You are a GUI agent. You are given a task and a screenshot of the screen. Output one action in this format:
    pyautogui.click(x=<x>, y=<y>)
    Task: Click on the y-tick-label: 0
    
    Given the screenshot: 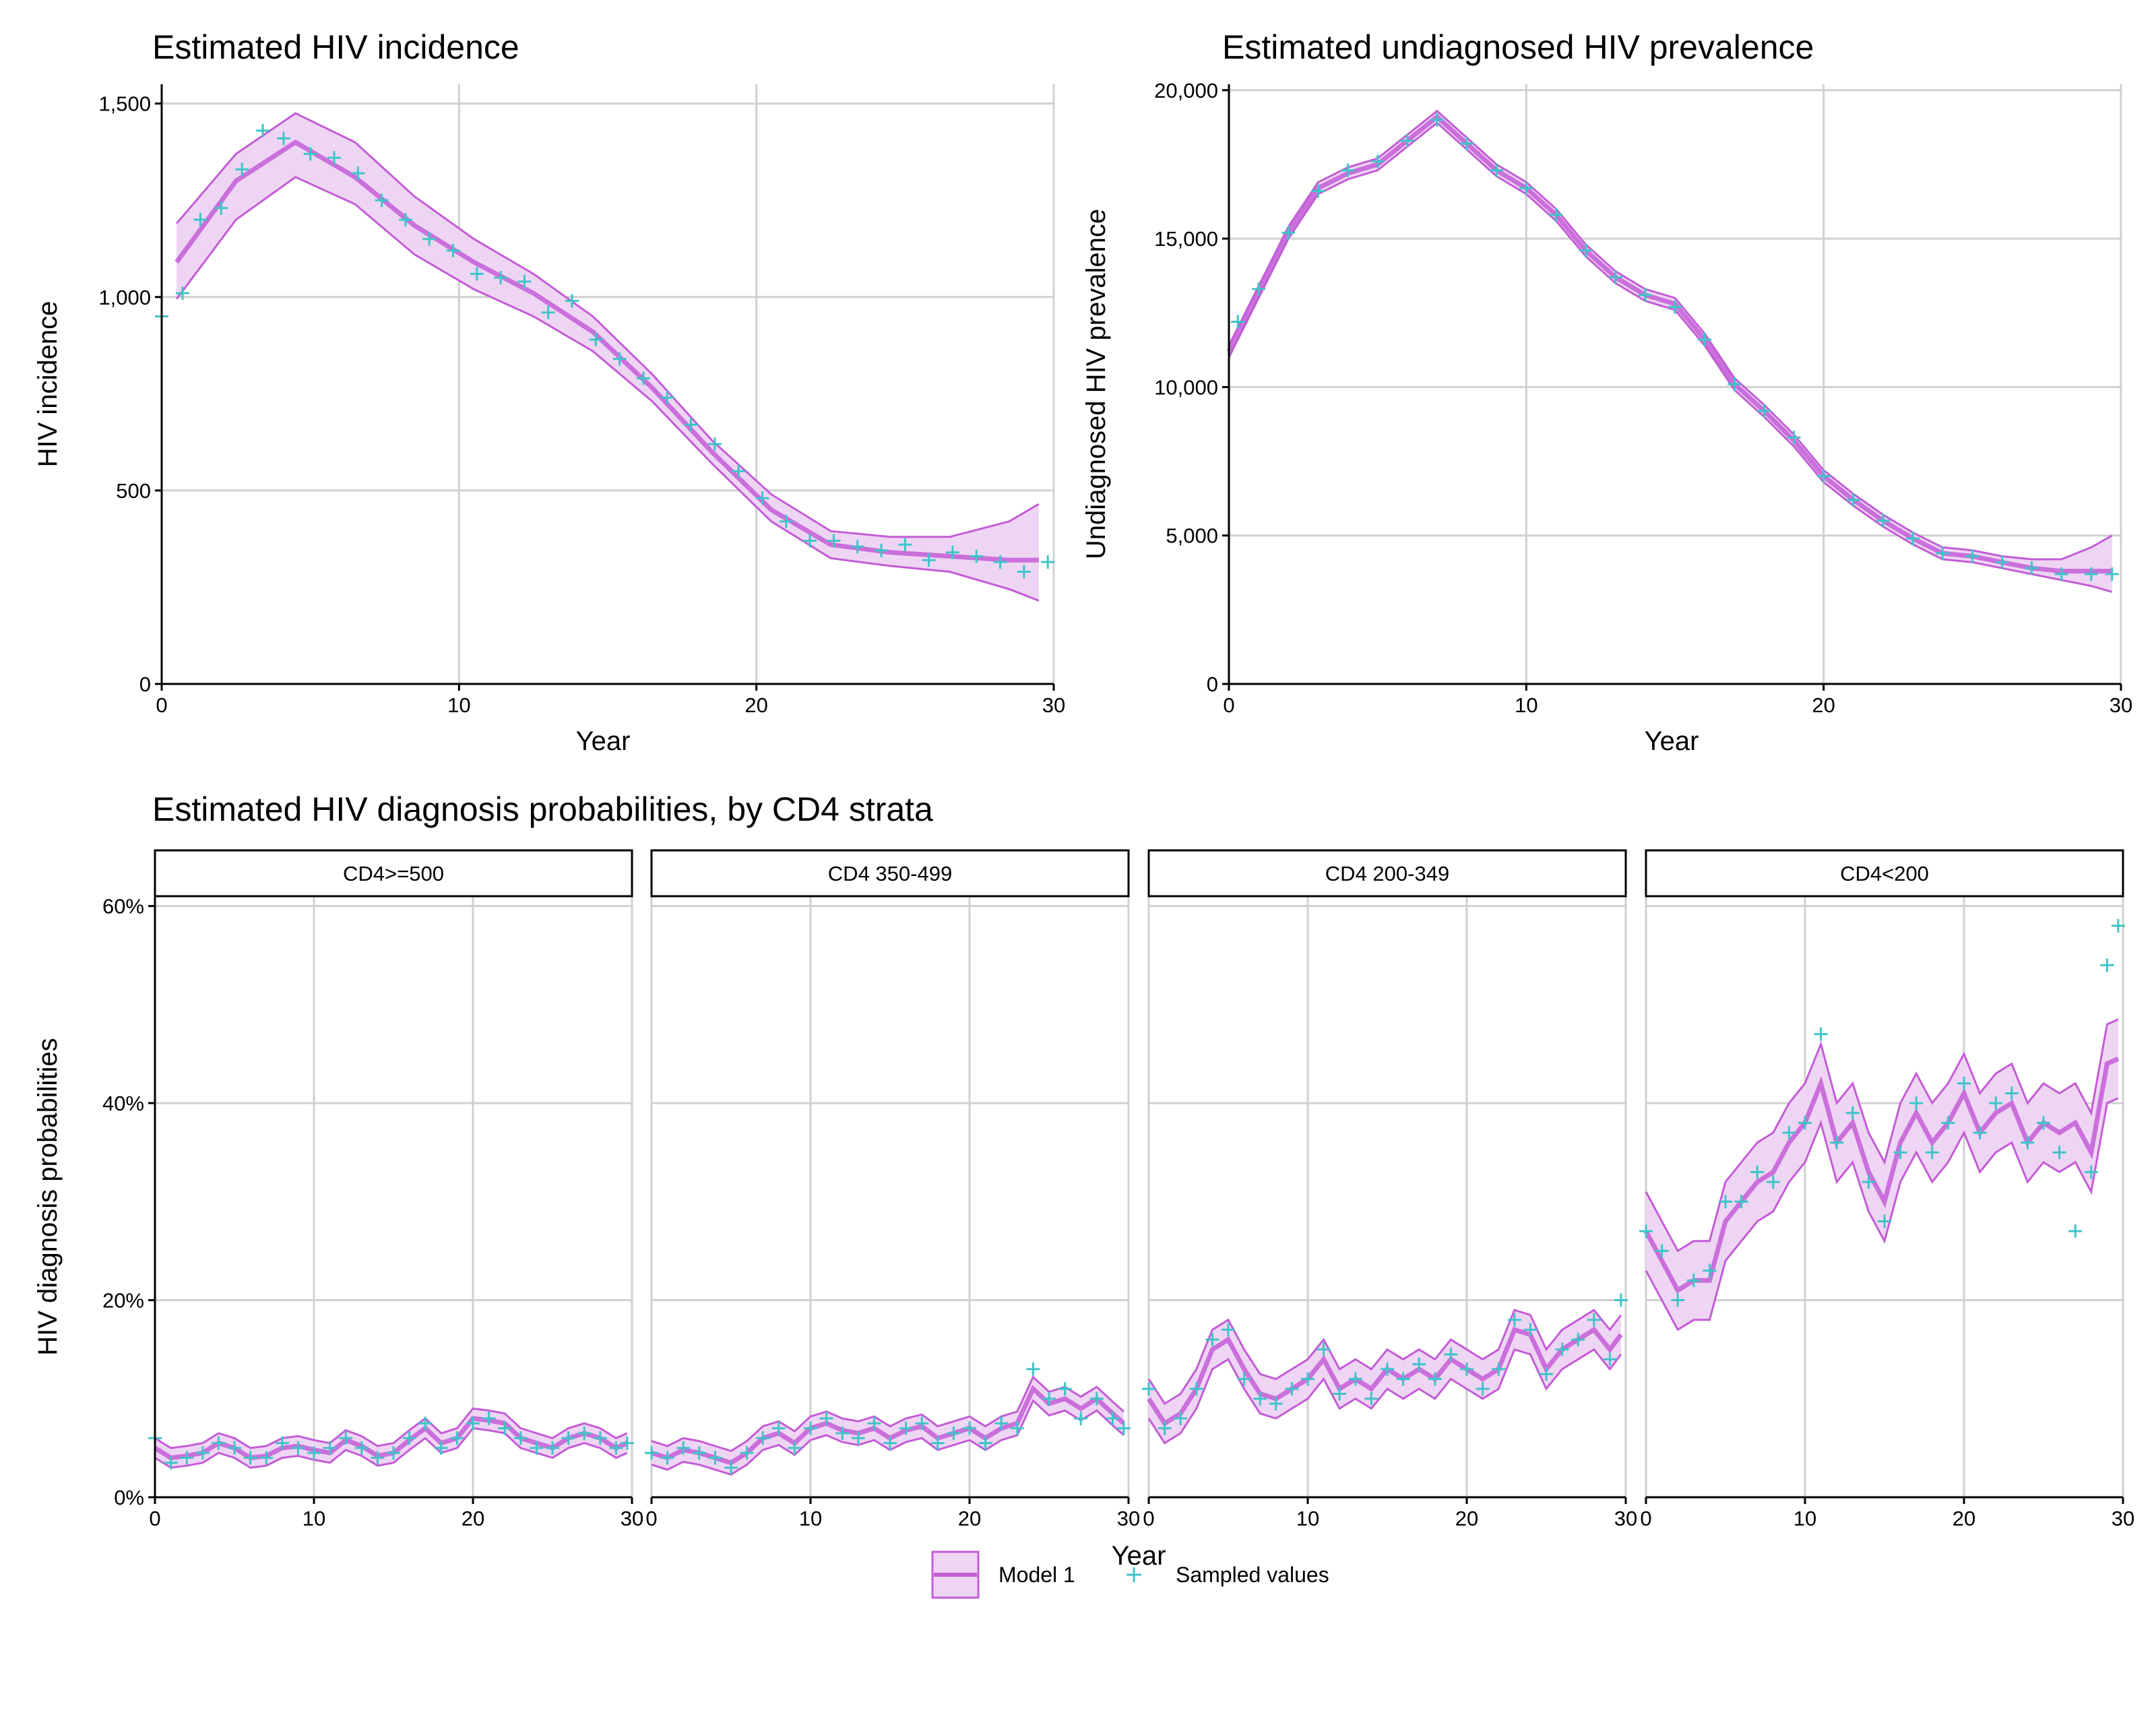 What is the action you would take?
    pyautogui.click(x=1212, y=684)
    